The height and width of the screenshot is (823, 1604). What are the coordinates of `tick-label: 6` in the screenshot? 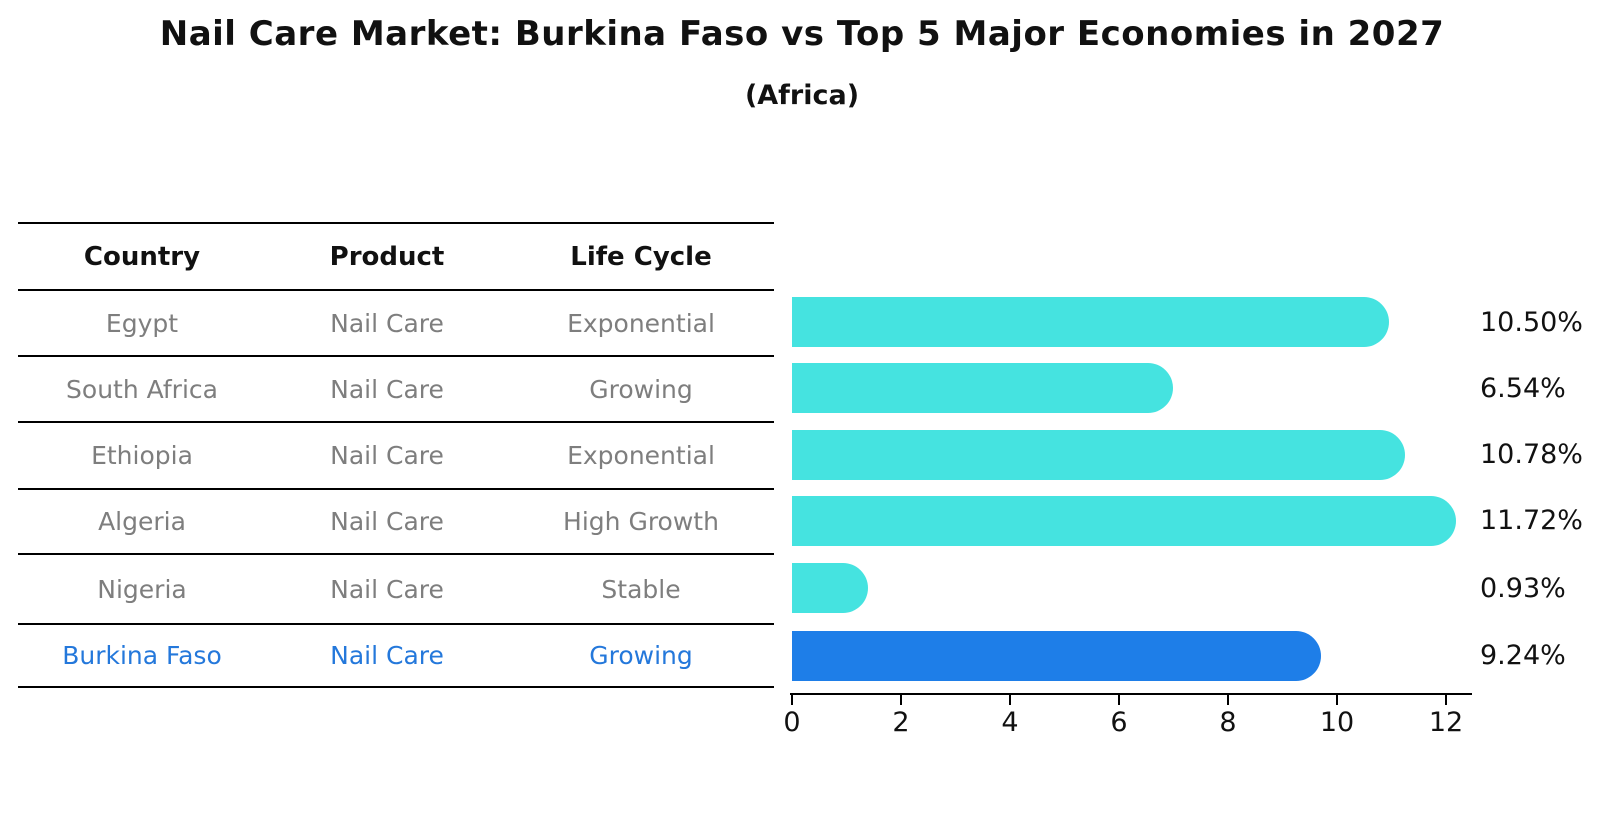 It's located at (1119, 722).